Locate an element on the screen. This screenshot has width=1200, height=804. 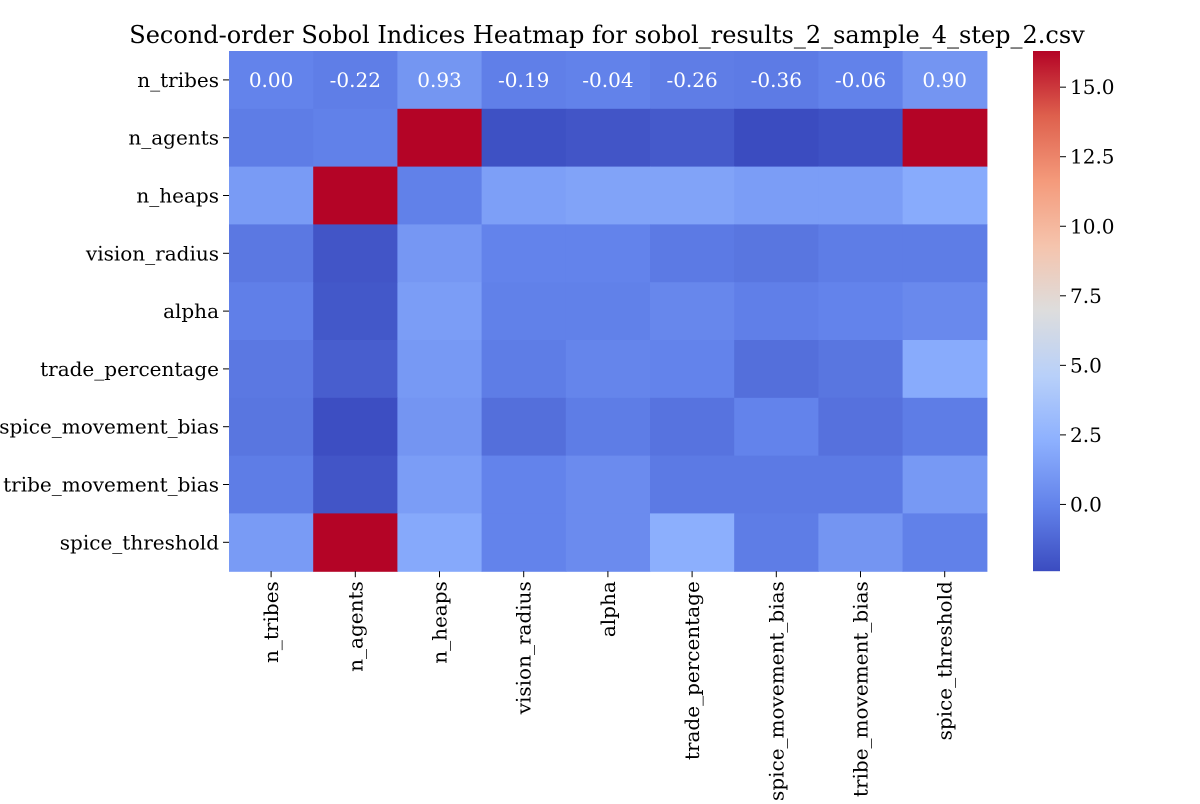
colorbar-tick-label: 2.5 is located at coordinates (1086, 435).